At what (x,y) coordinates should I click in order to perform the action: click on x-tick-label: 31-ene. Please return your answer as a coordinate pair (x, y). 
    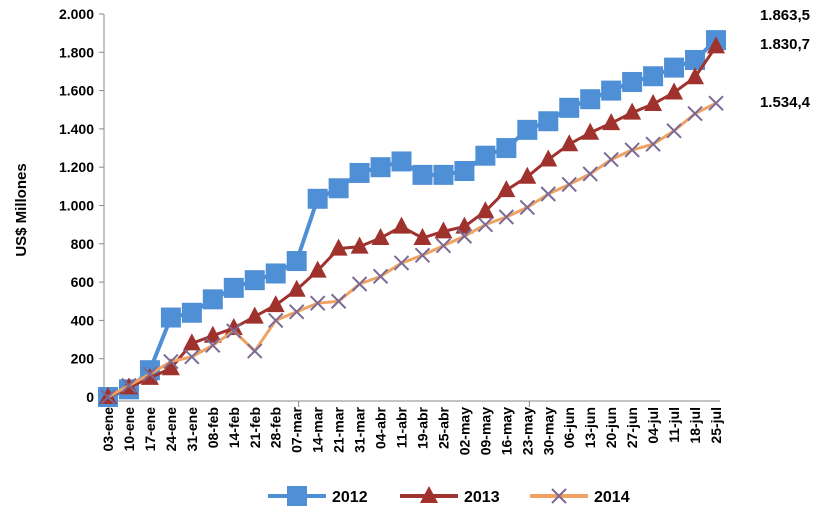
    Looking at the image, I should click on (192, 429).